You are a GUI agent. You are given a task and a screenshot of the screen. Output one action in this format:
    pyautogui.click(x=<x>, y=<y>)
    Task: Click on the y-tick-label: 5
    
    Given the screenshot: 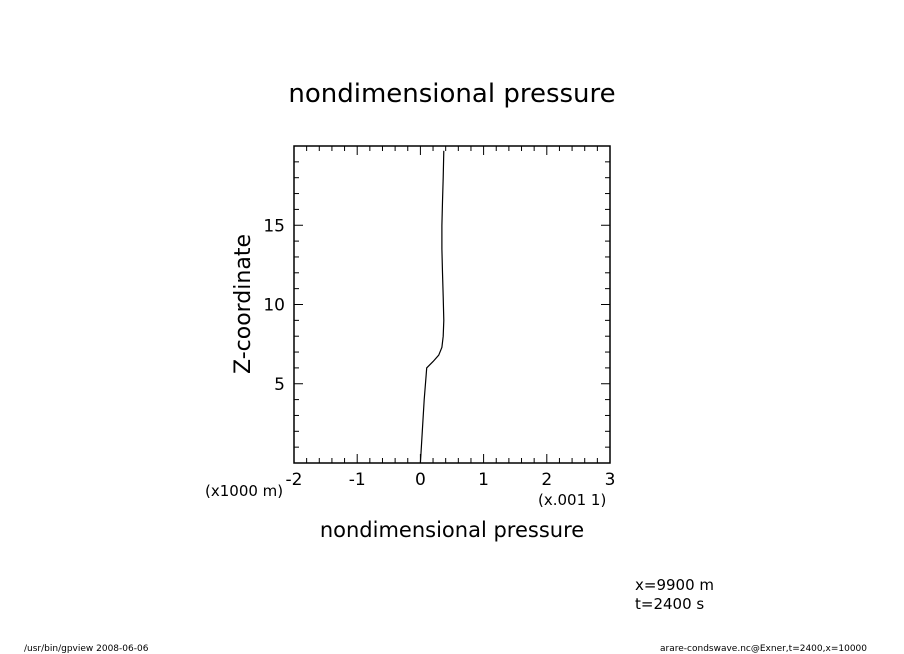 What is the action you would take?
    pyautogui.click(x=279, y=385)
    